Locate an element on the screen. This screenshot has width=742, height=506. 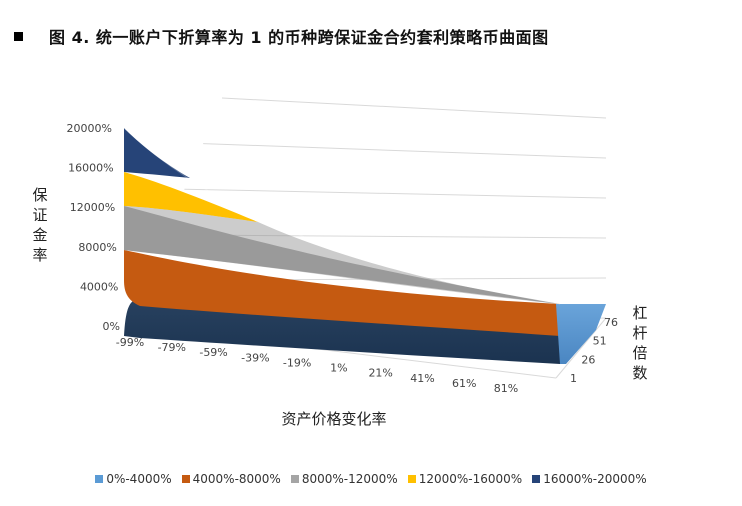
chart-title-row: 图 4. 统一账户下折算率为 1 的币种跨保证金合约套利策略币曲面图 is located at coordinates (281, 36).